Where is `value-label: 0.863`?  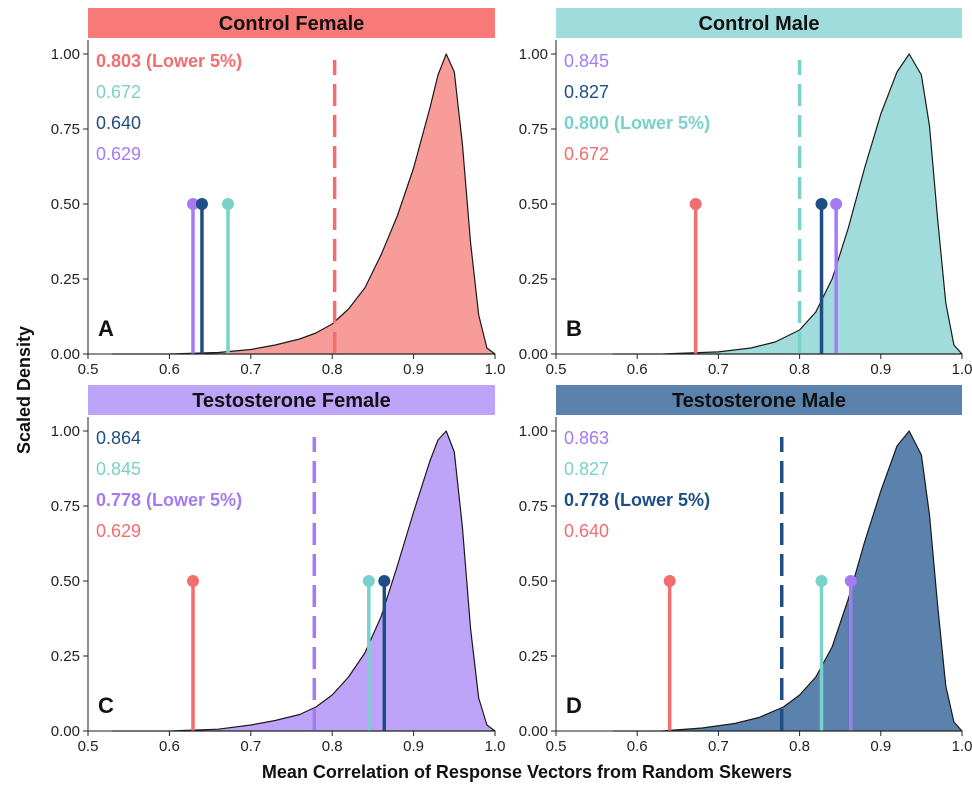
value-label: 0.863 is located at coordinates (586, 438).